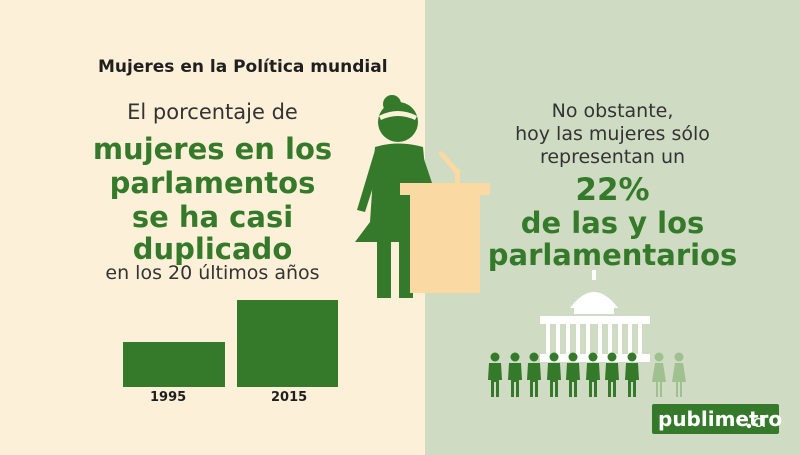 The width and height of the screenshot is (800, 455). What do you see at coordinates (595, 316) in the screenshot?
I see `capitol-building-icon` at bounding box center [595, 316].